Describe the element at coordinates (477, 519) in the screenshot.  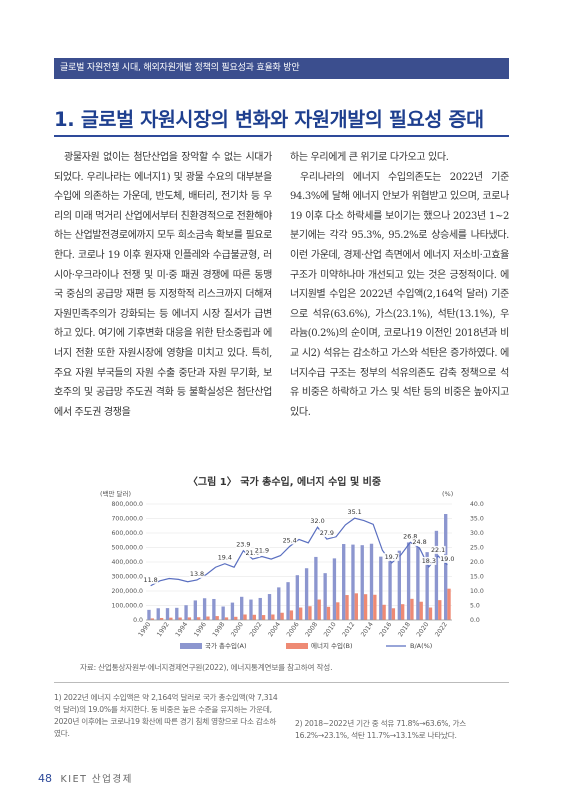
I see `right-tick-label: 35.0` at that location.